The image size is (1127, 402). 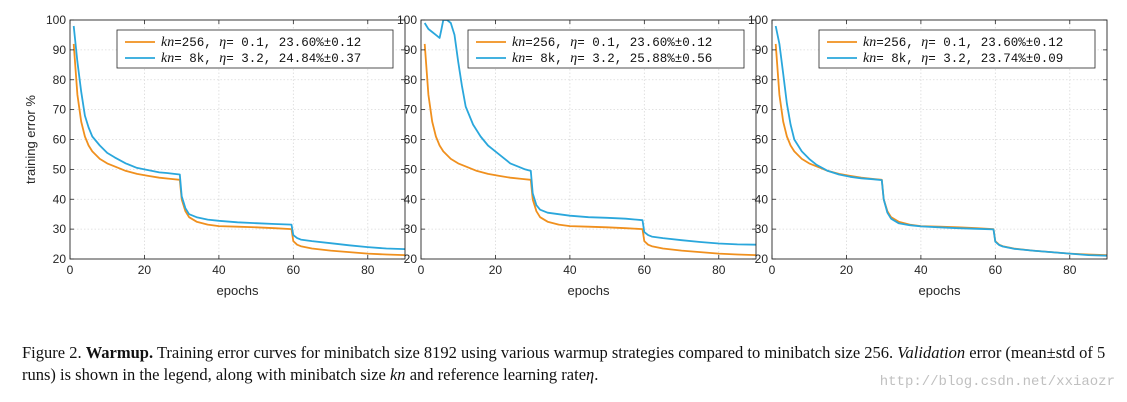 What do you see at coordinates (997, 382) in the screenshot?
I see `watermark: http://blog.csdn.net/xxiaozr` at bounding box center [997, 382].